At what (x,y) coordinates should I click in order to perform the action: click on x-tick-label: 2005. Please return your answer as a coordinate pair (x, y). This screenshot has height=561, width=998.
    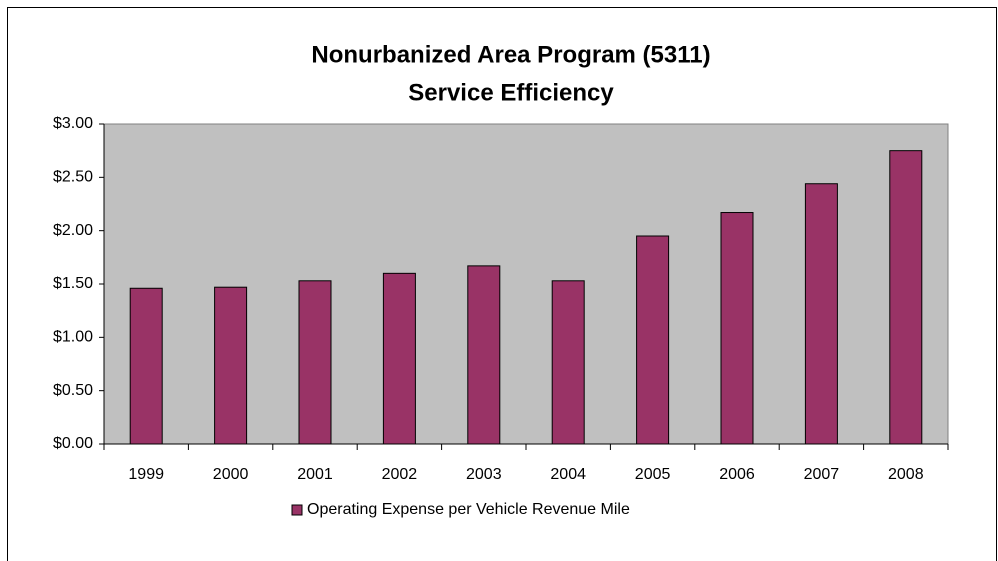
    Looking at the image, I should click on (653, 474).